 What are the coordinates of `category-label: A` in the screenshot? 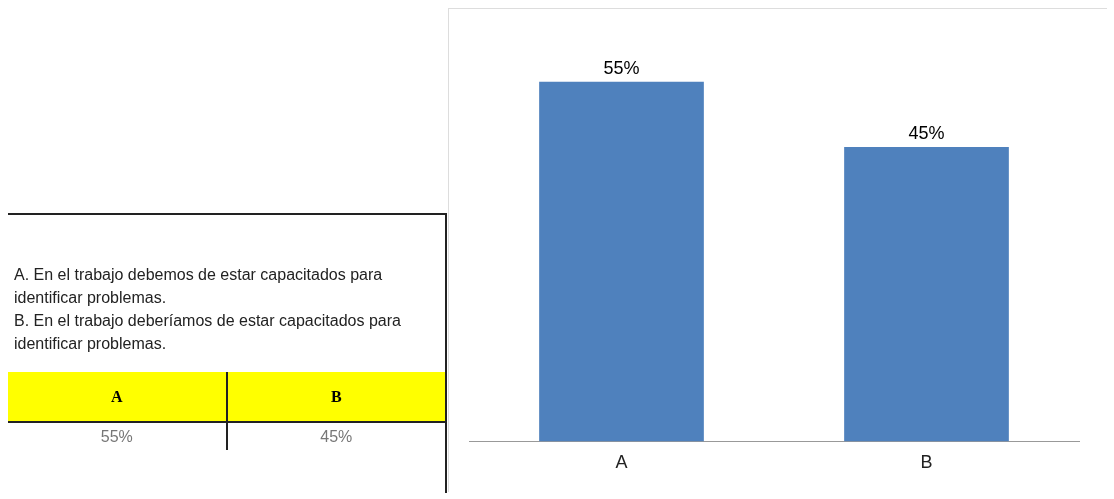 It's located at (116, 396).